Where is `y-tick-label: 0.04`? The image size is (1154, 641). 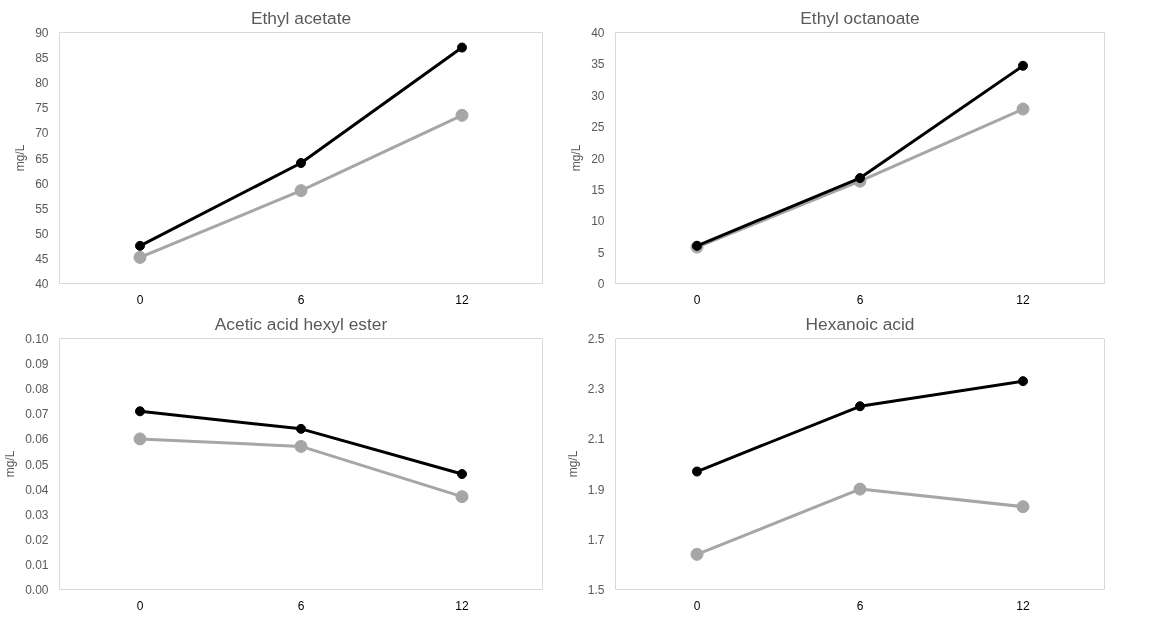 y-tick-label: 0.04 is located at coordinates (37, 489).